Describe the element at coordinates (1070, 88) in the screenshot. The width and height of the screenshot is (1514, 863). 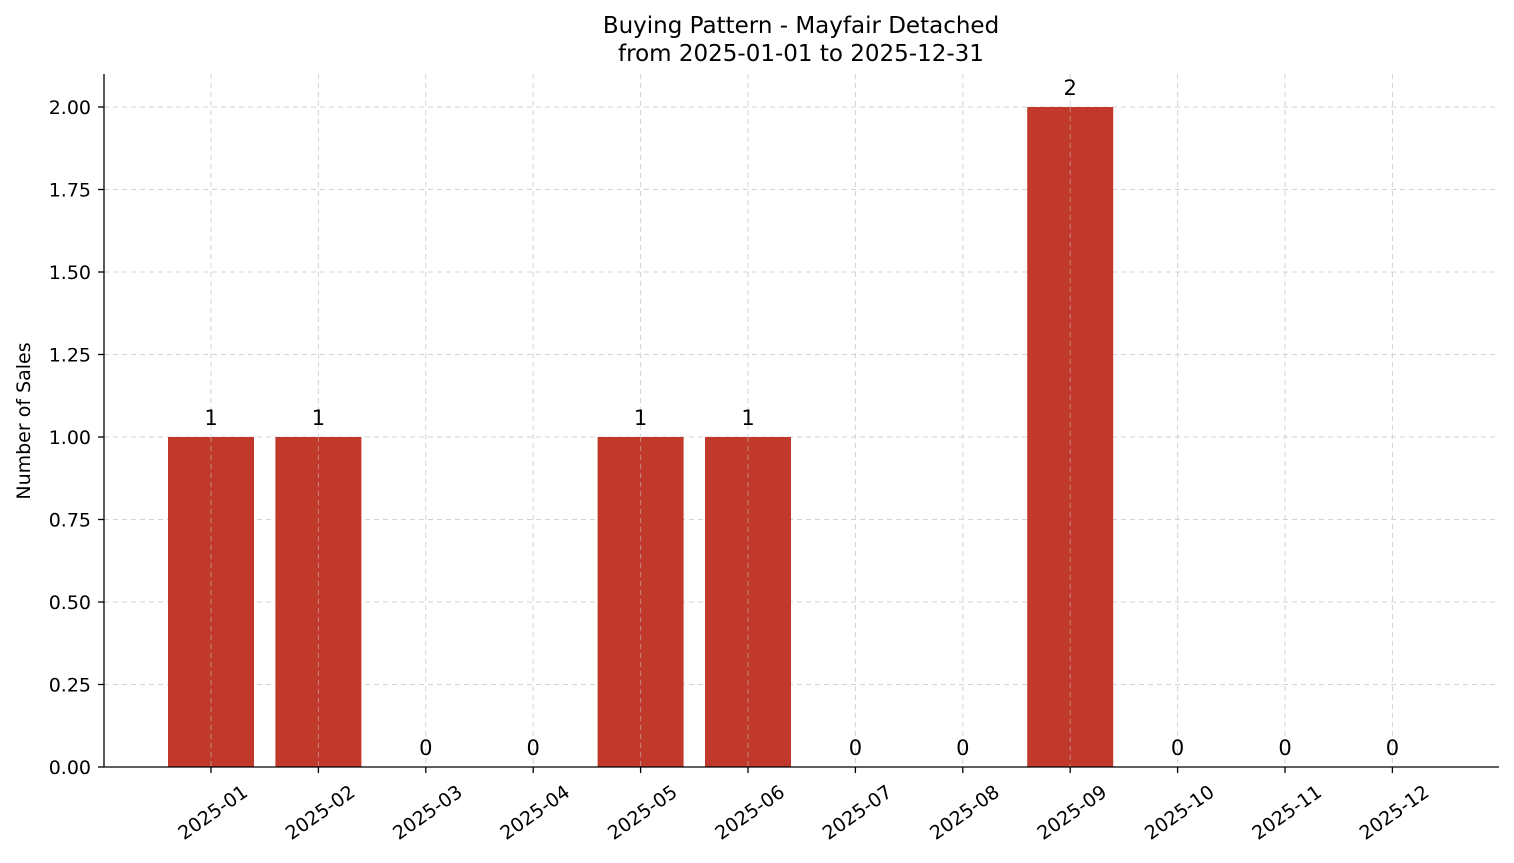
I see `bar-value-label: 2` at that location.